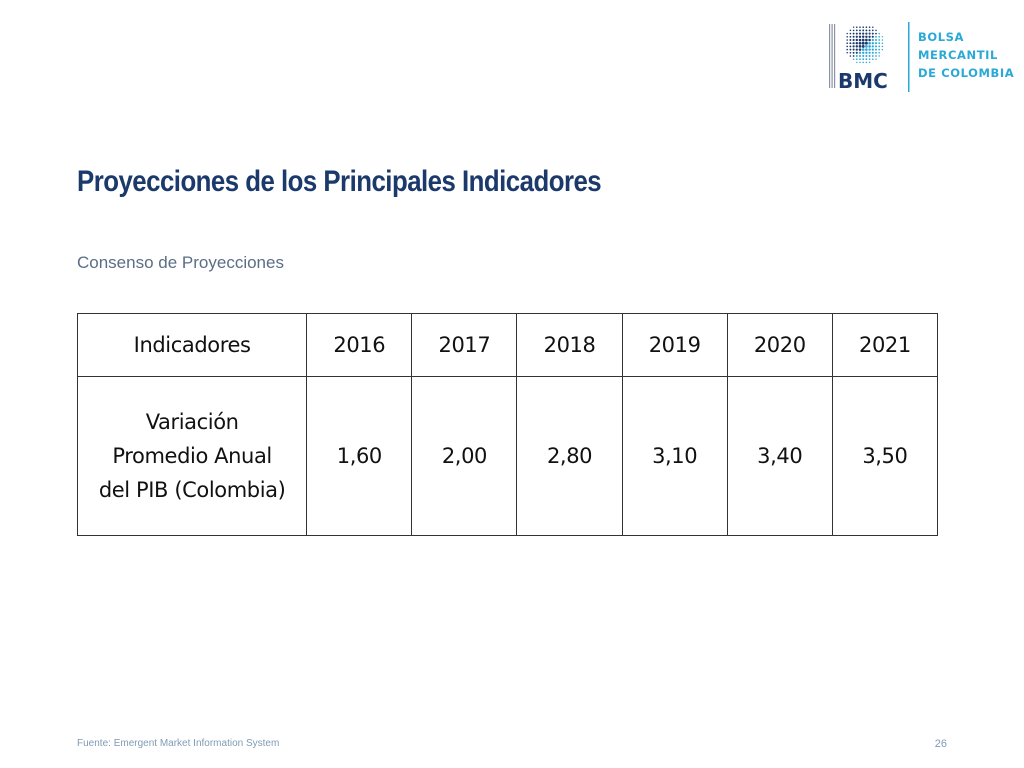 The image size is (1024, 768). Describe the element at coordinates (674, 345) in the screenshot. I see `table-header-cell: 2019` at that location.